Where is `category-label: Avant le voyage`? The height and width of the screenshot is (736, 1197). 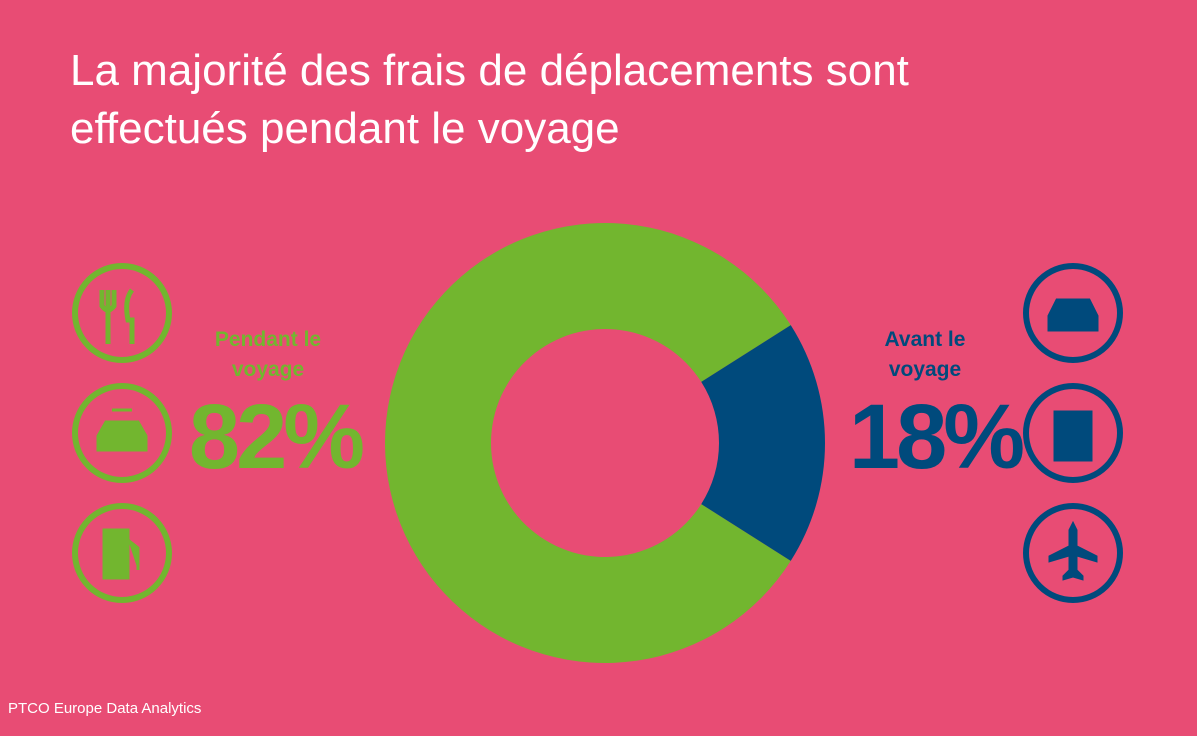 category-label: Avant le voyage is located at coordinates (925, 354).